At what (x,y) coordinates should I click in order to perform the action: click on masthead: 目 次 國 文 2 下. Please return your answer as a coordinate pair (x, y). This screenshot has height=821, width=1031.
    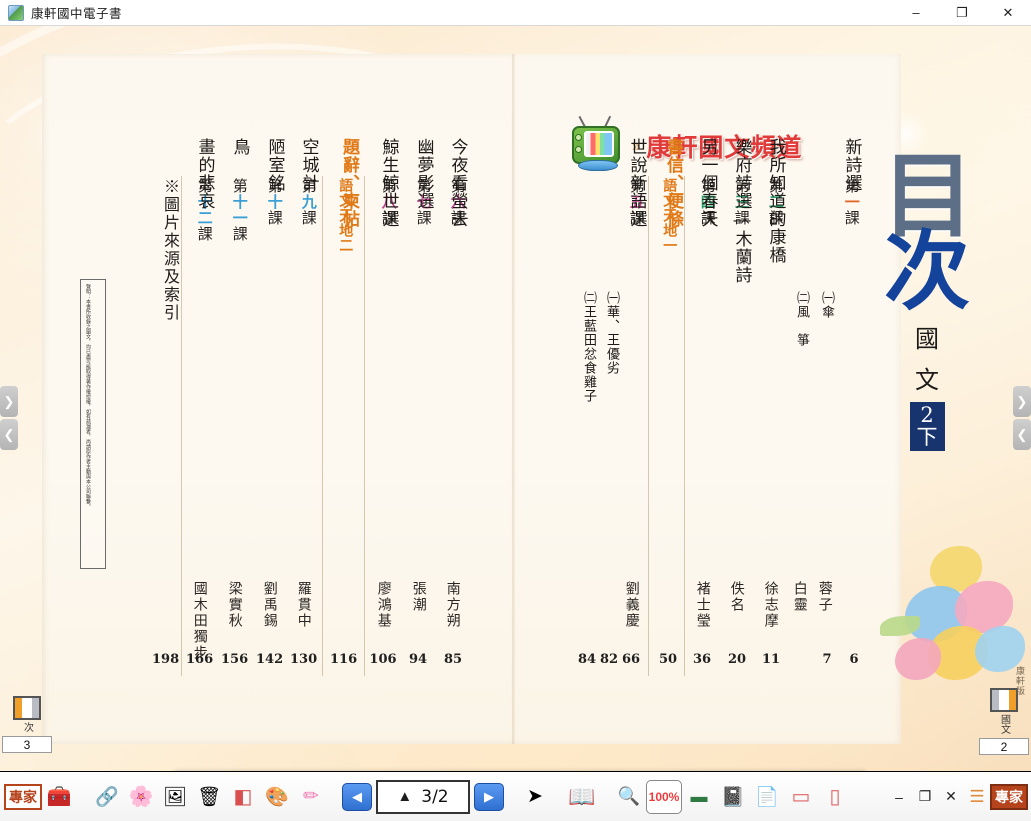
    Looking at the image, I should click on (927, 300).